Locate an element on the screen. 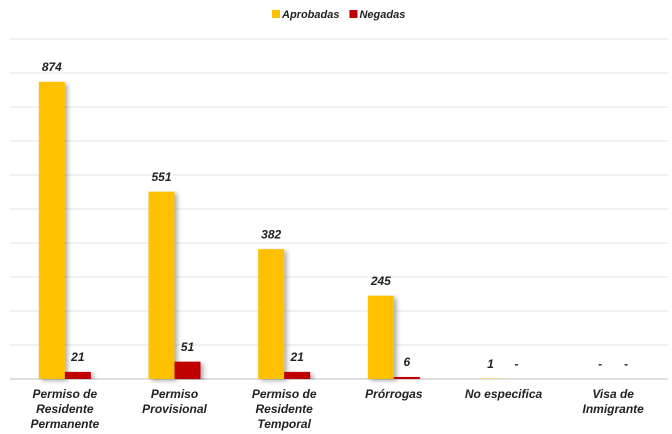 The width and height of the screenshot is (672, 434). value-label: 6 is located at coordinates (406, 362).